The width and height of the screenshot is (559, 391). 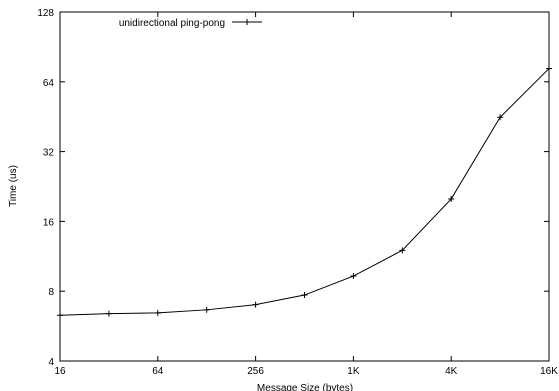 I want to click on x-tick-label: 1K, so click(x=353, y=371).